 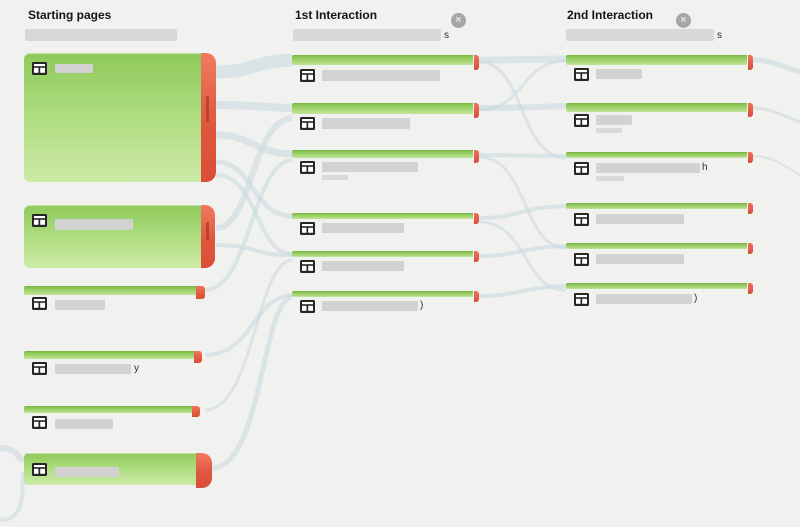 What do you see at coordinates (696, 298) in the screenshot?
I see `node-label-suffix: )` at bounding box center [696, 298].